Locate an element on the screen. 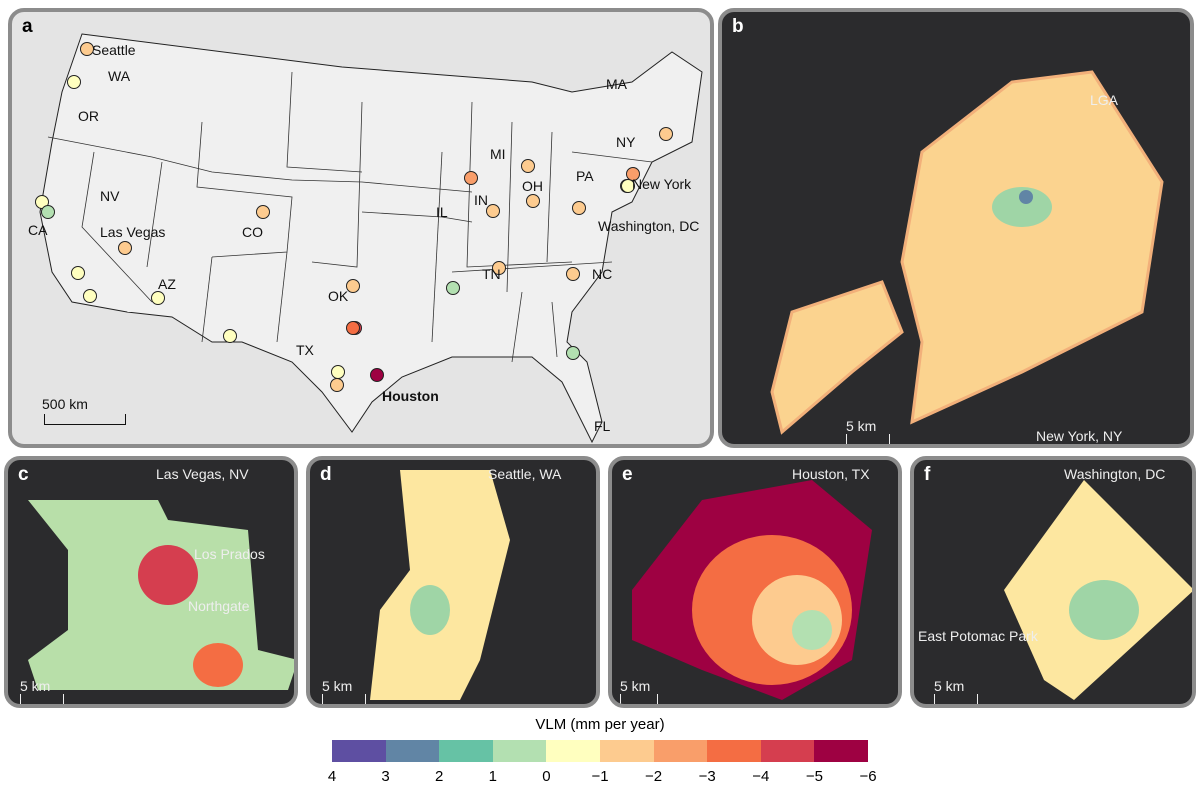 The image size is (1200, 785). colorbar-tick: 3 is located at coordinates (385, 776).